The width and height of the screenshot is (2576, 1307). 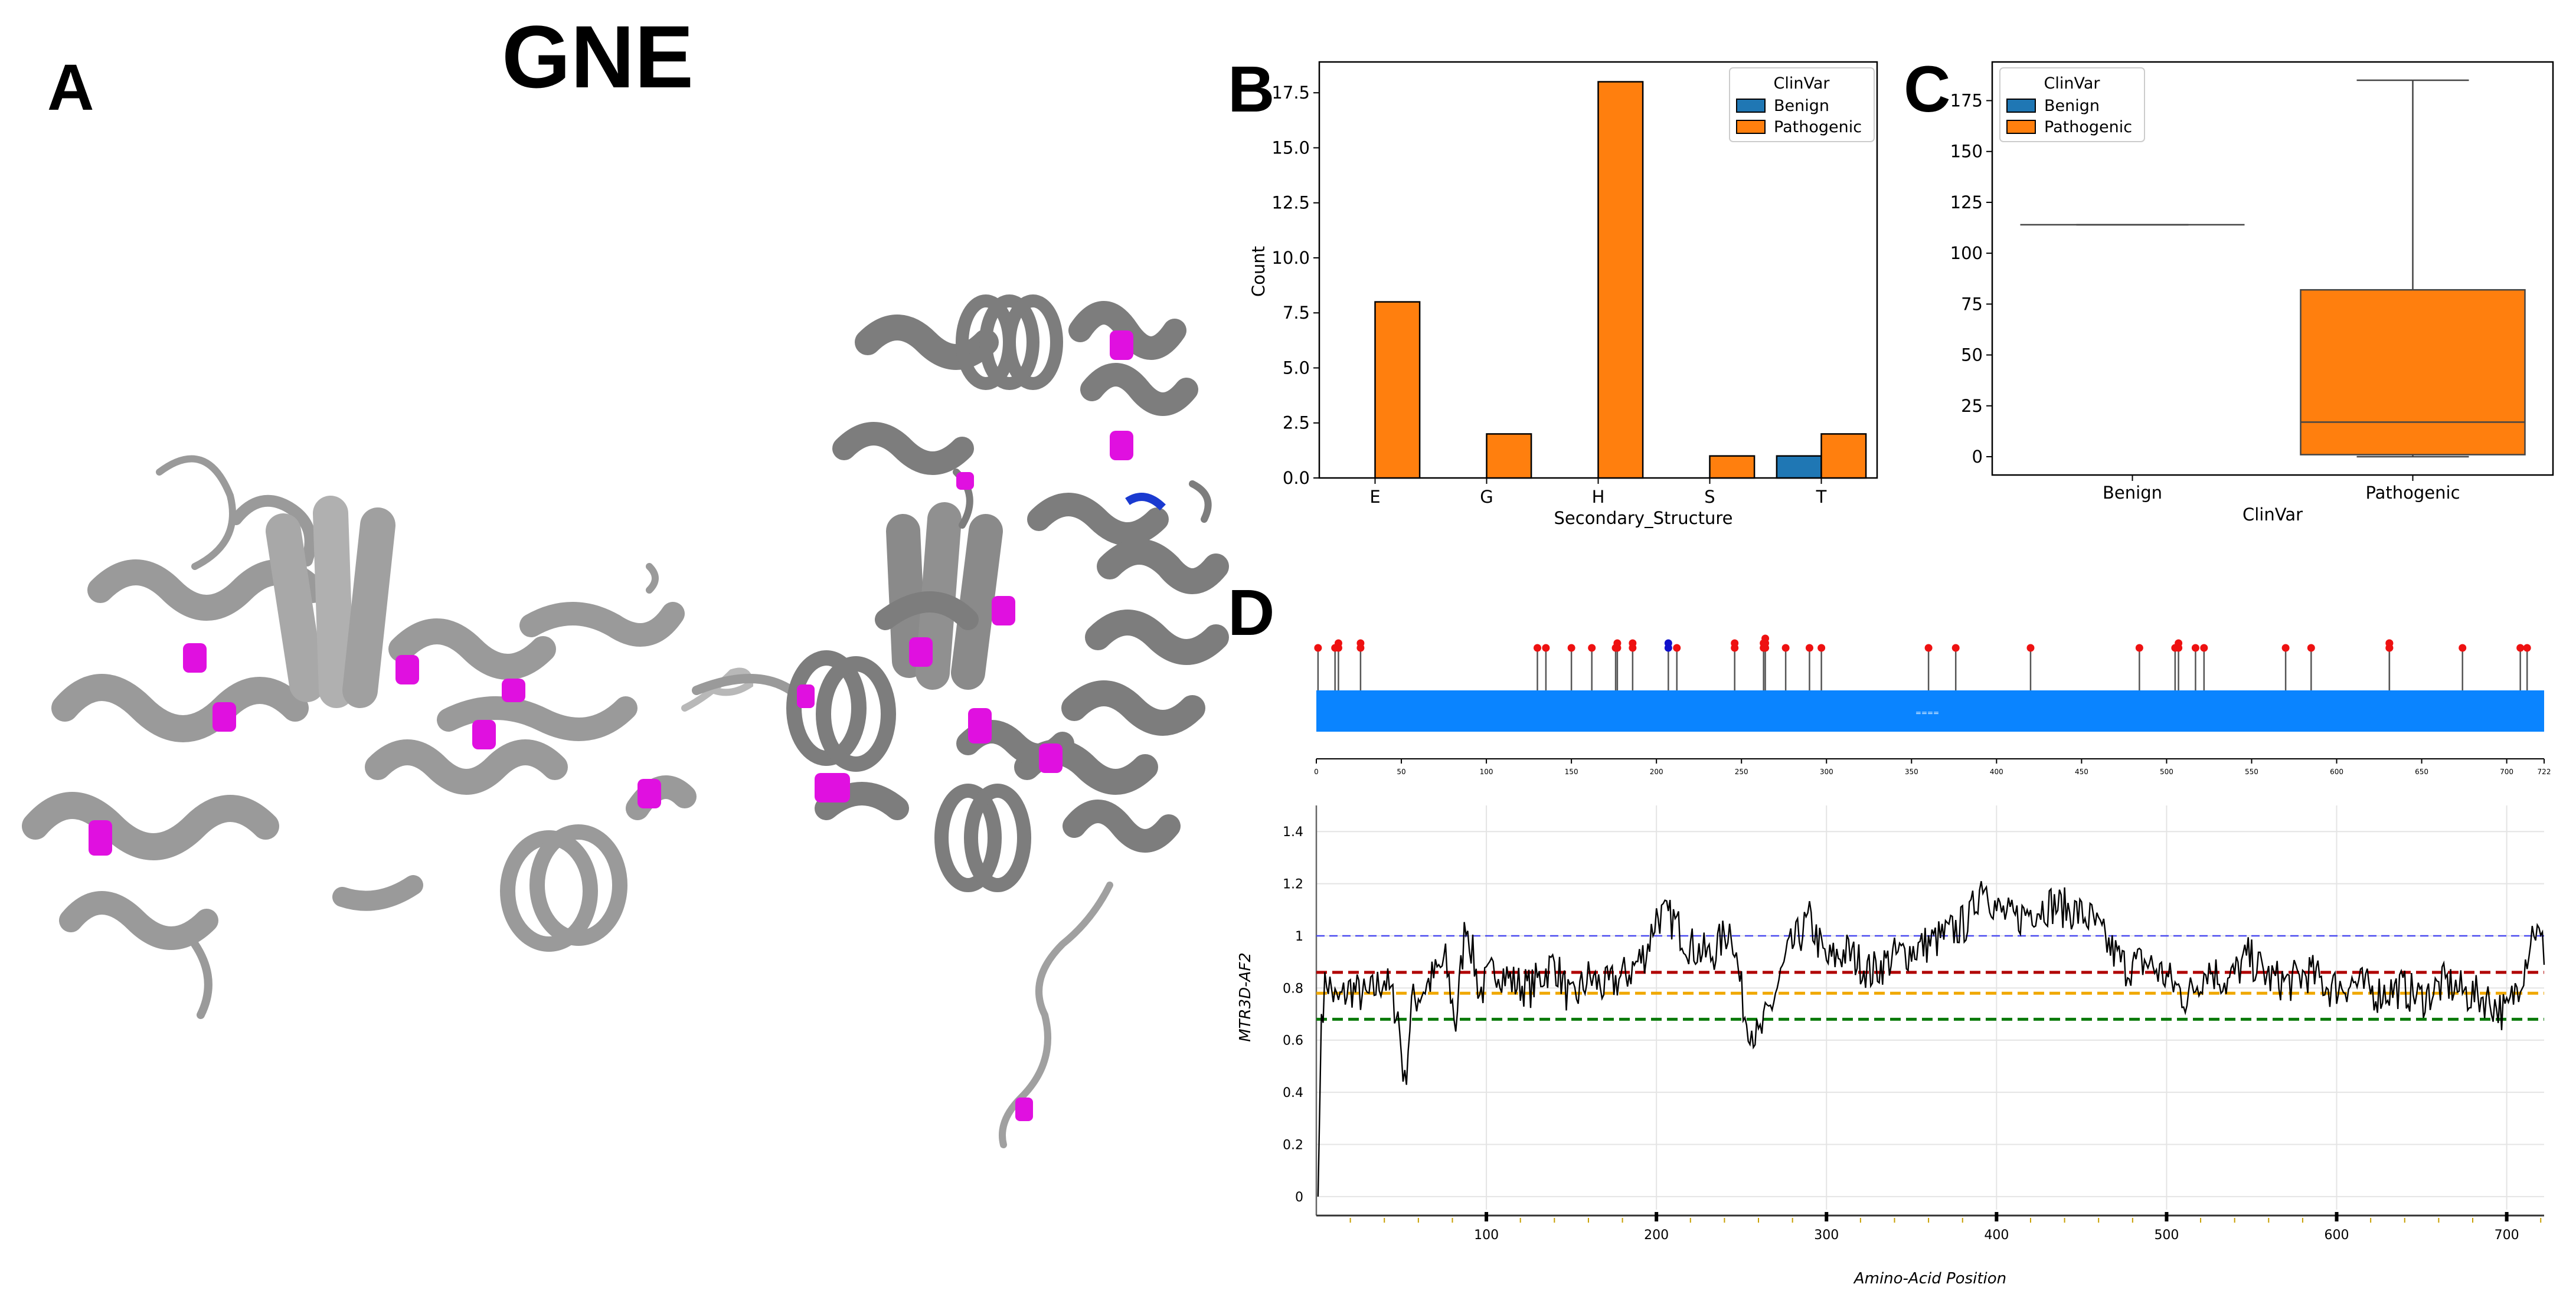 I want to click on lollipop-xtick-label: 400, so click(x=1996, y=772).